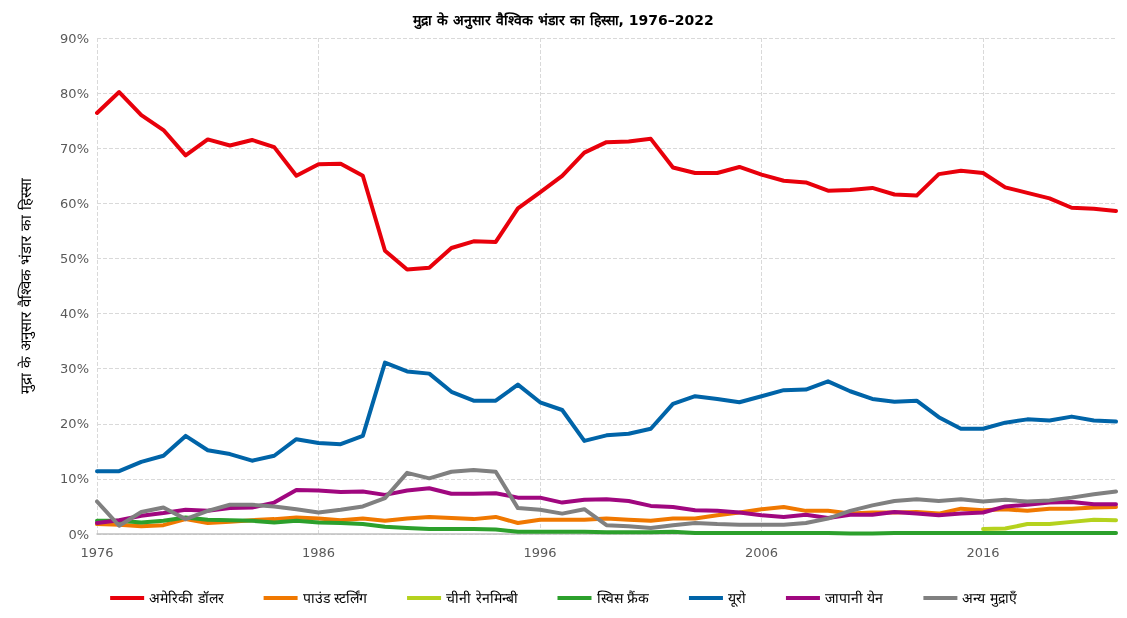  Describe the element at coordinates (74, 38) in the screenshot. I see `y-tick-label: 90%` at that location.